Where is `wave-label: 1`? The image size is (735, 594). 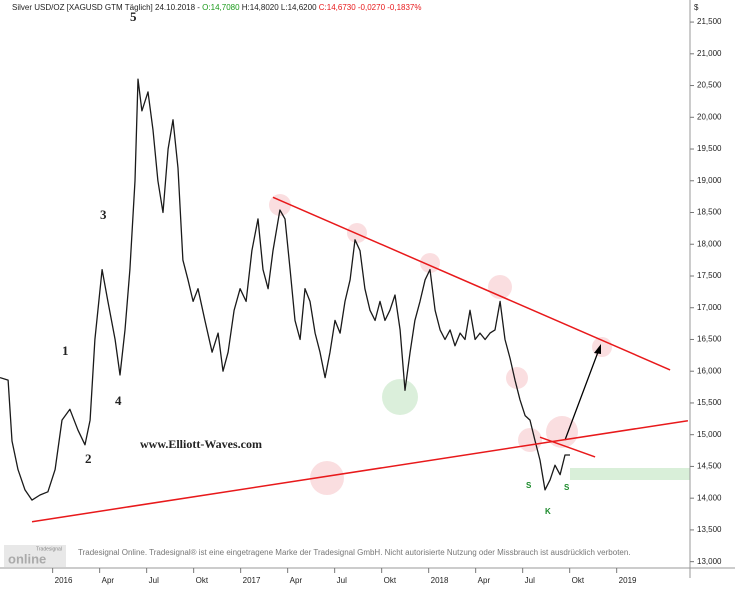 wave-label: 1 is located at coordinates (65, 350).